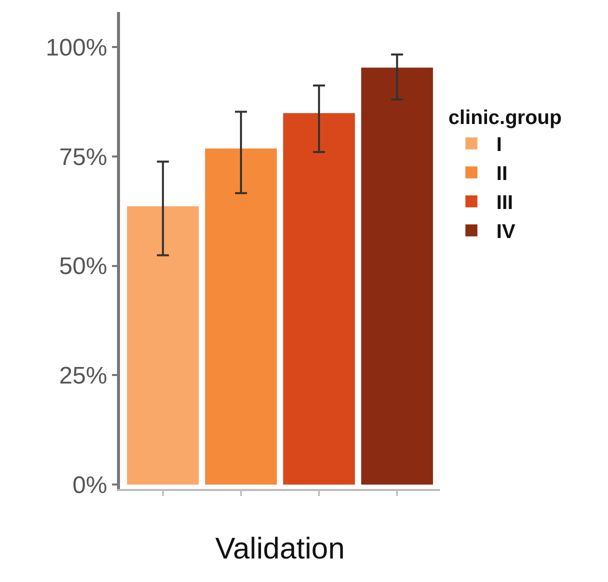 The width and height of the screenshot is (608, 582). I want to click on y-tick-label: 0%, so click(90, 486).